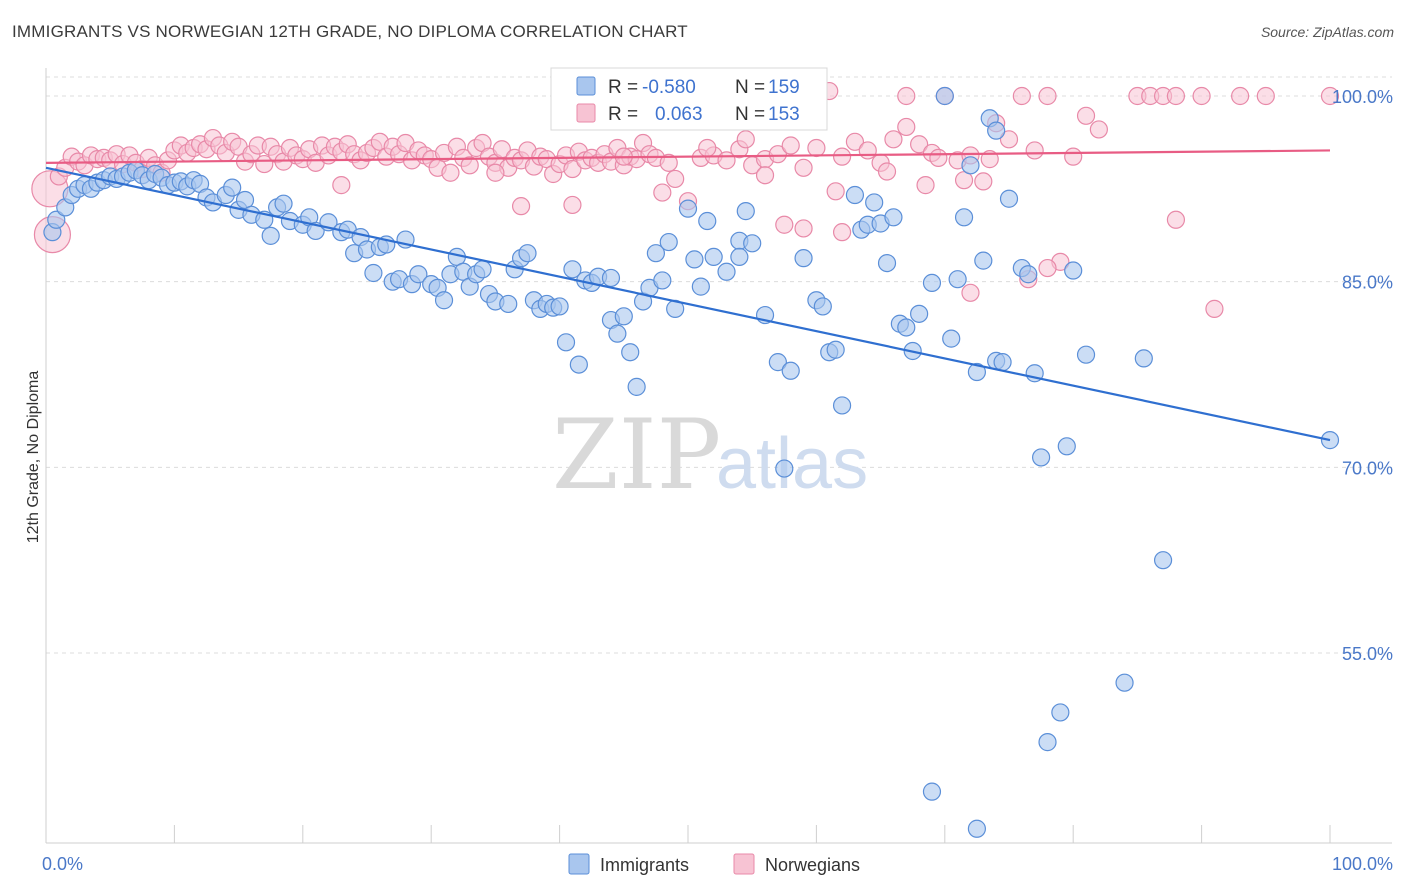  What do you see at coordinates (1362, 97) in the screenshot?
I see `y-tick-label-100: 100.0%` at bounding box center [1362, 97].